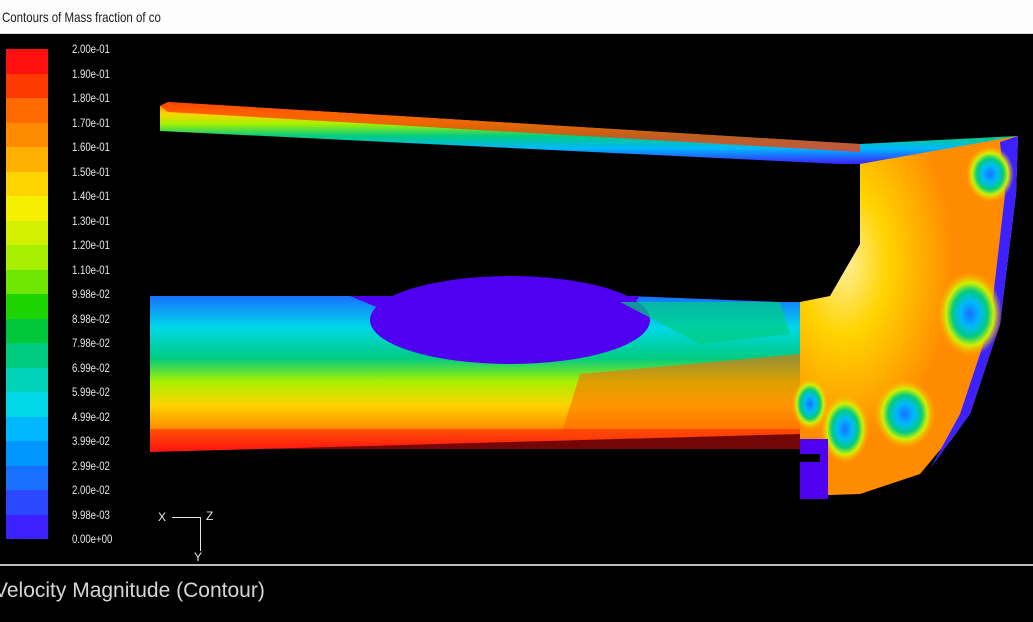  Describe the element at coordinates (162, 517) in the screenshot. I see `axis-x-label: X` at that location.